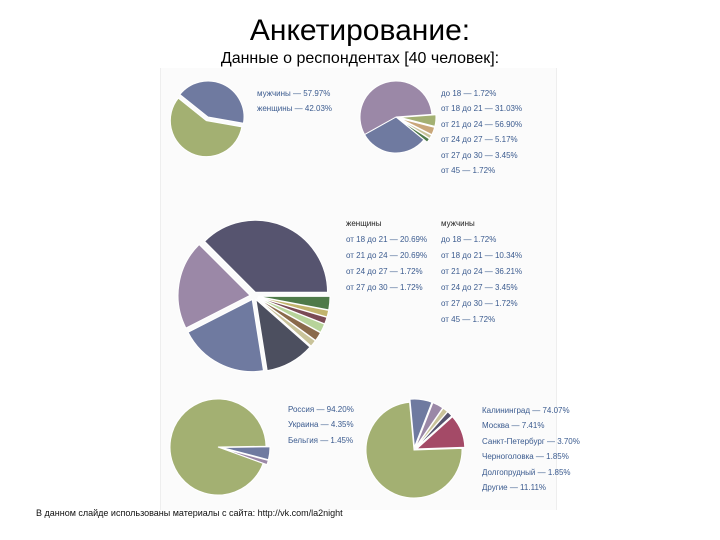  I want to click on legend-entry: Санкт-Петербург — 3.70%, so click(531, 441).